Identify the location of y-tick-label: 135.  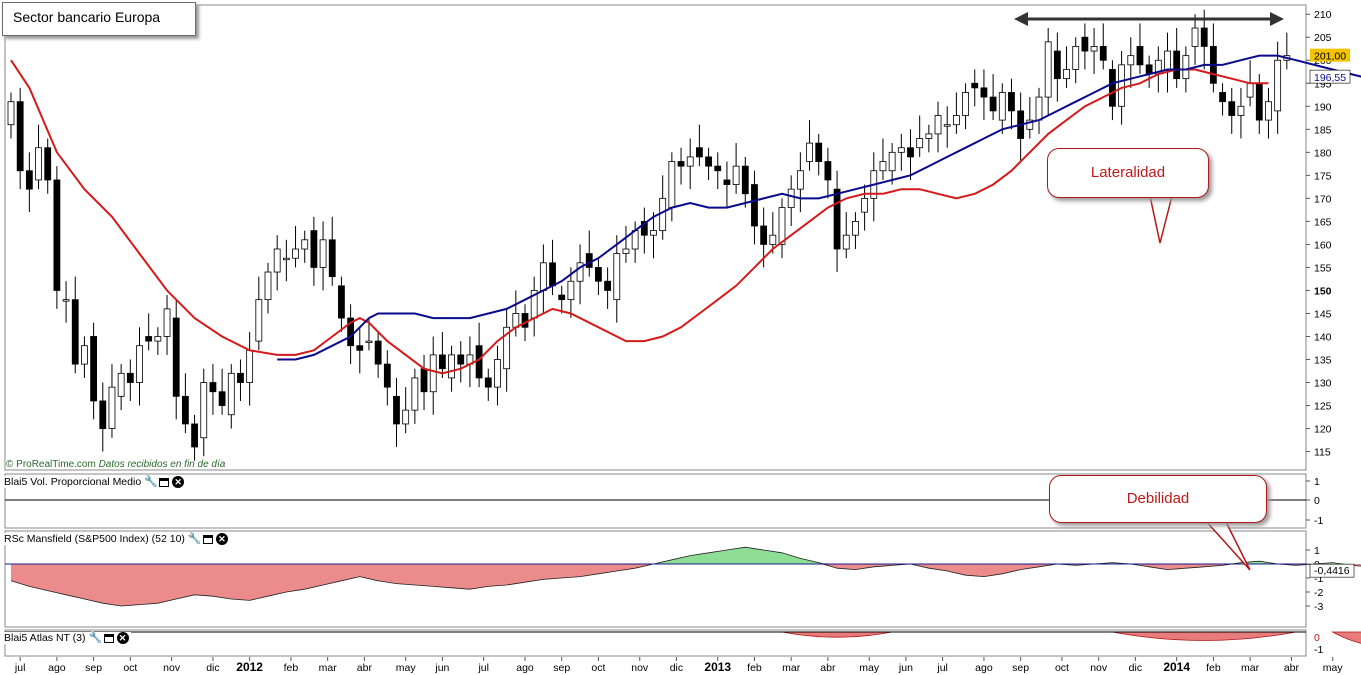
(1323, 361).